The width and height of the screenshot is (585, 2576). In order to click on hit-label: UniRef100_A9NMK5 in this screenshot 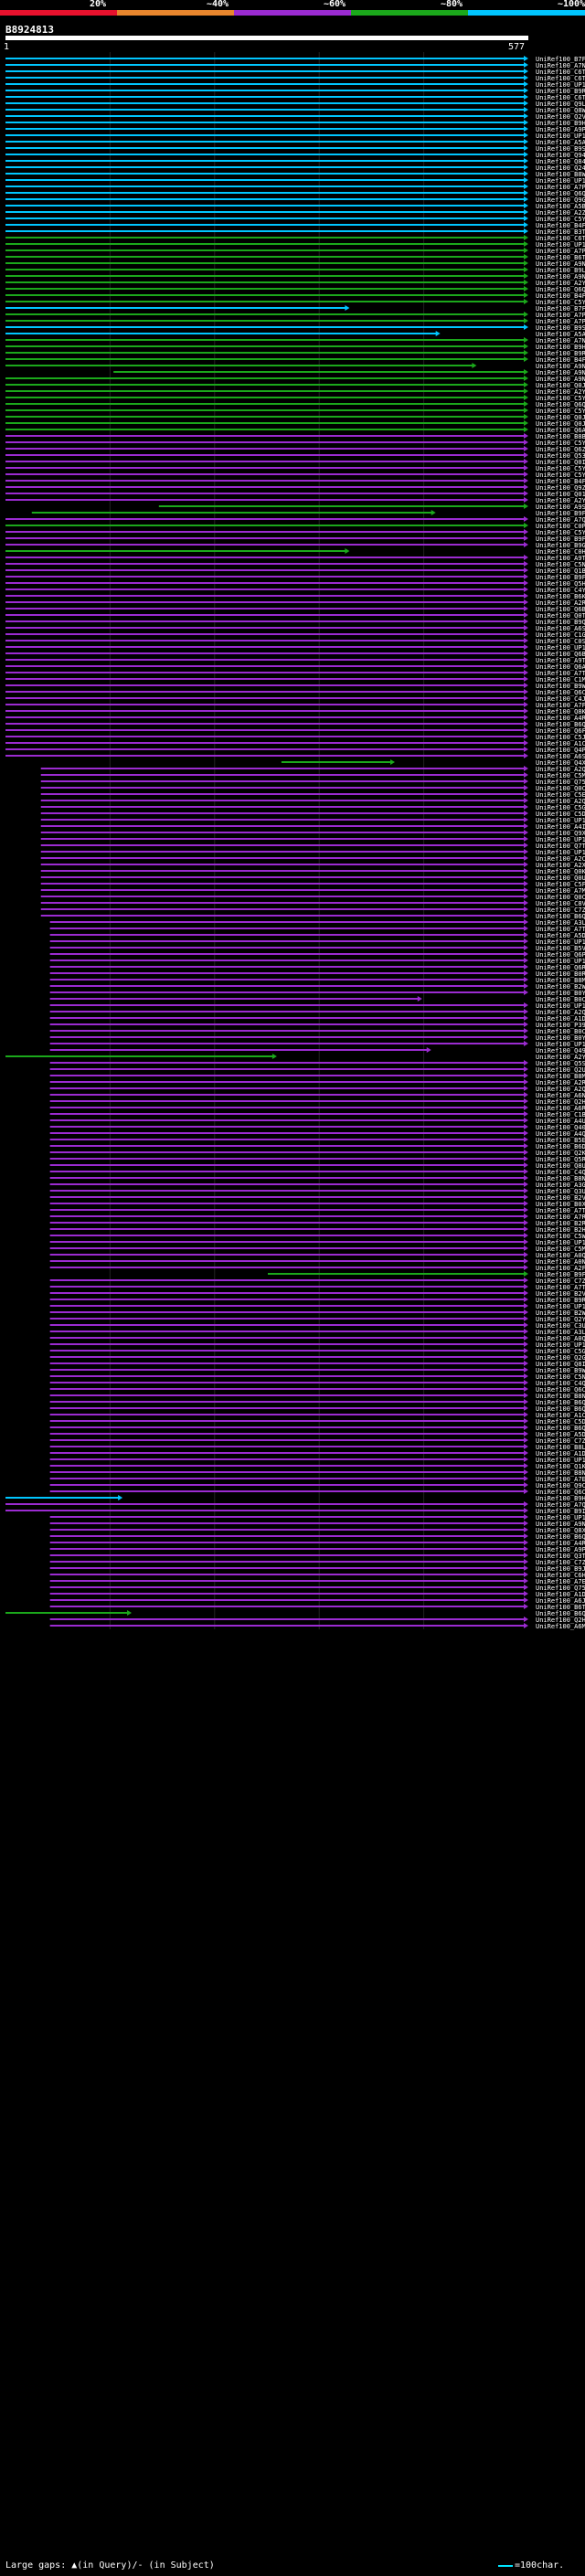, I will do `click(561, 264)`.